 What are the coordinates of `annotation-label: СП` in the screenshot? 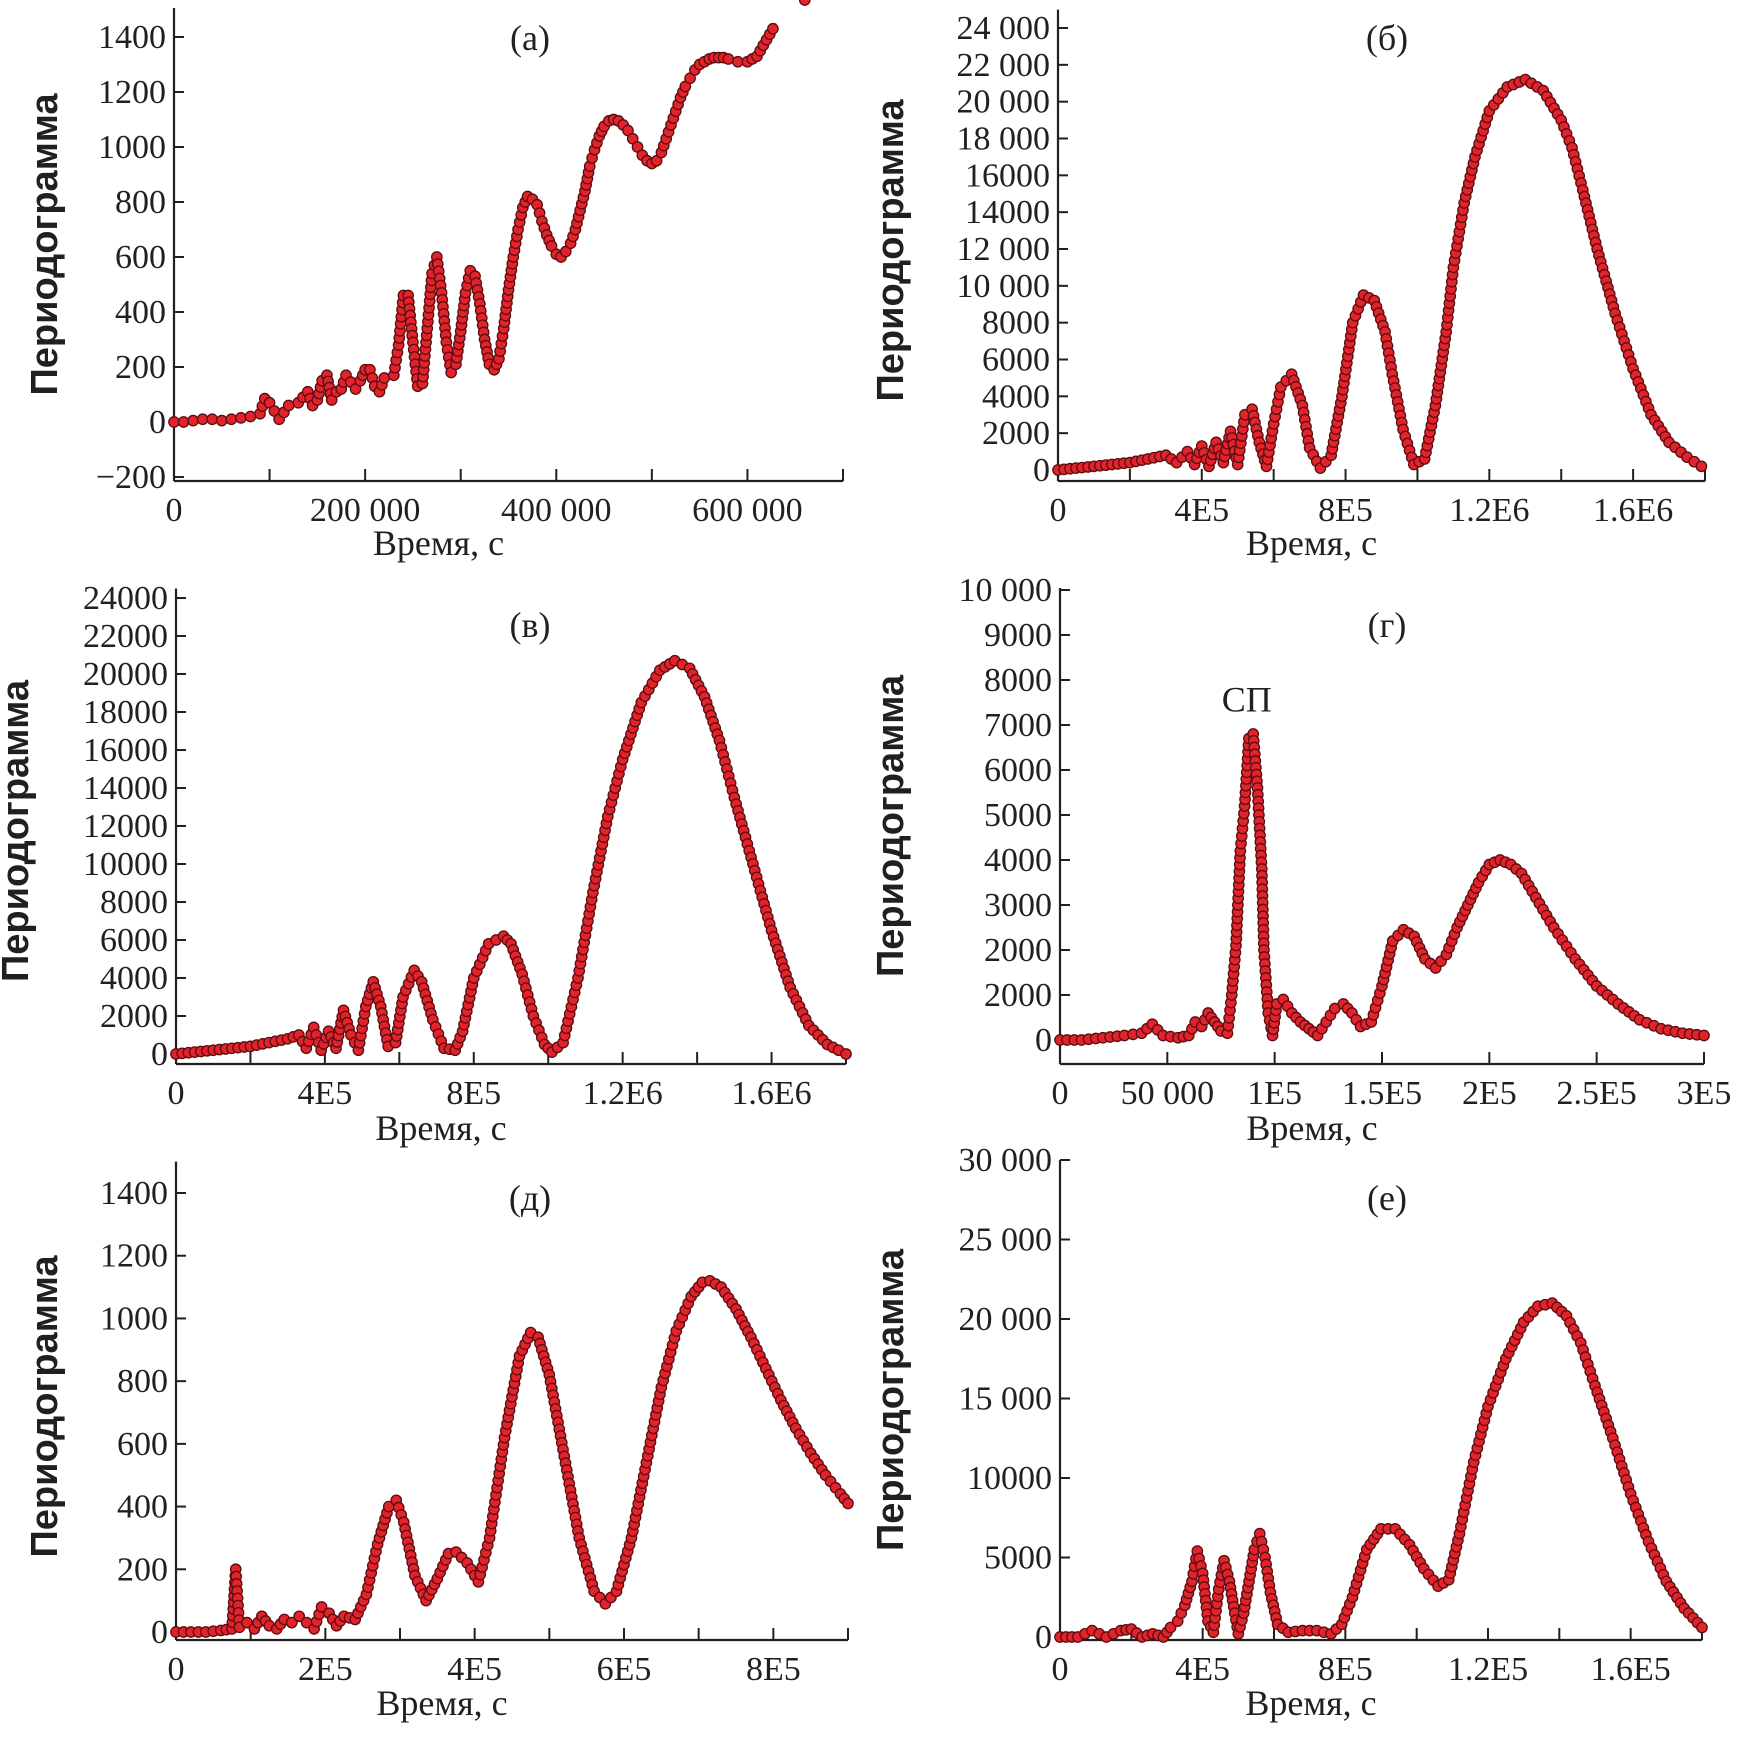 It's located at (1247, 700).